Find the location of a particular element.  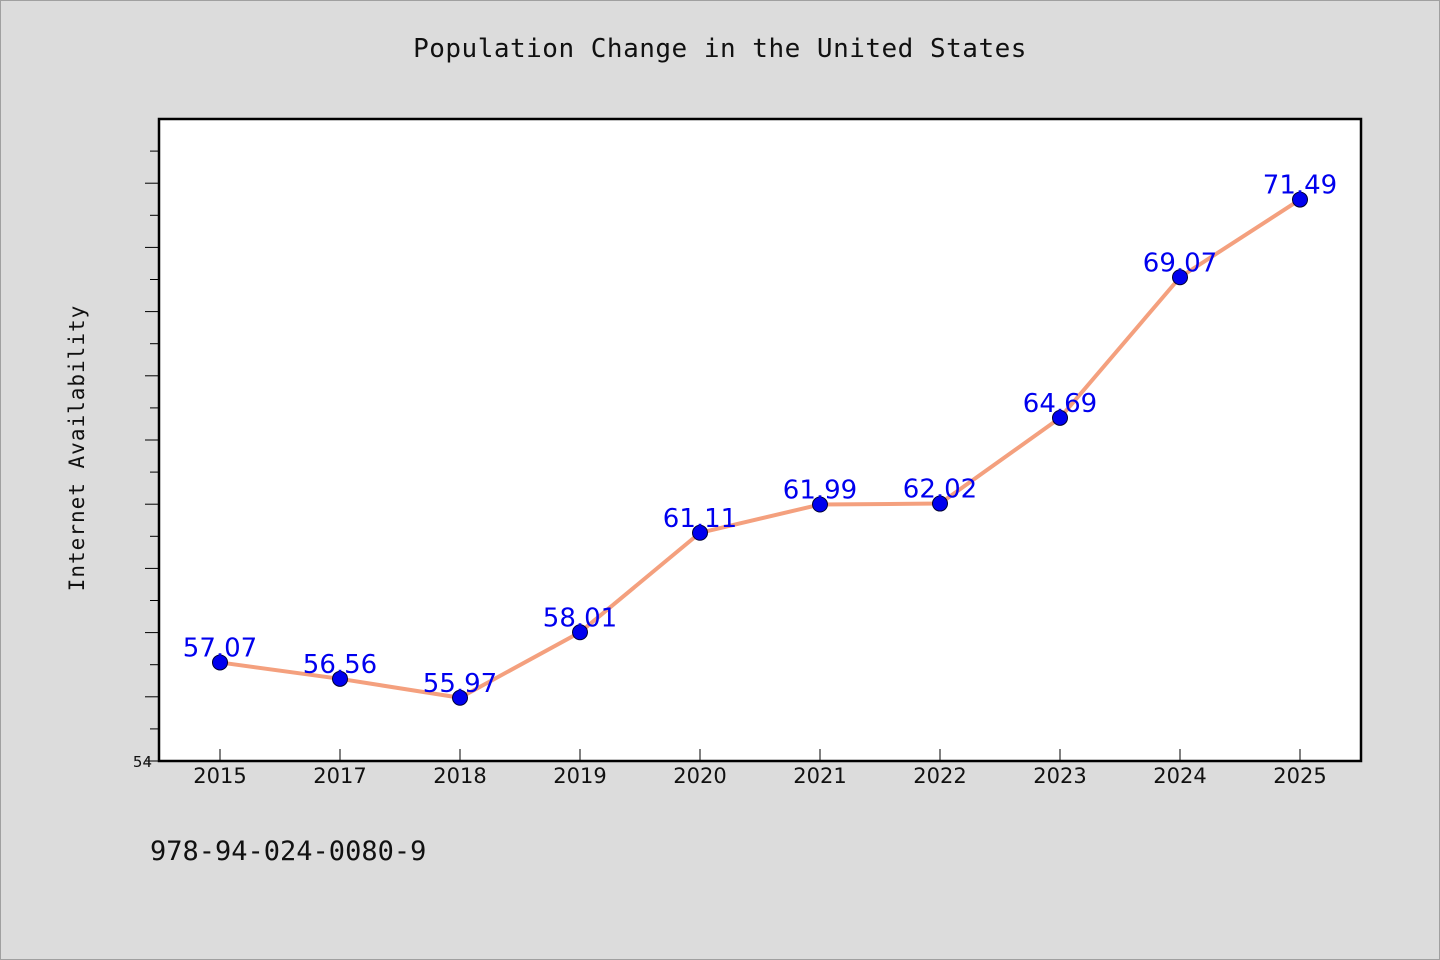

x-tick-label: 2020 is located at coordinates (699, 776).